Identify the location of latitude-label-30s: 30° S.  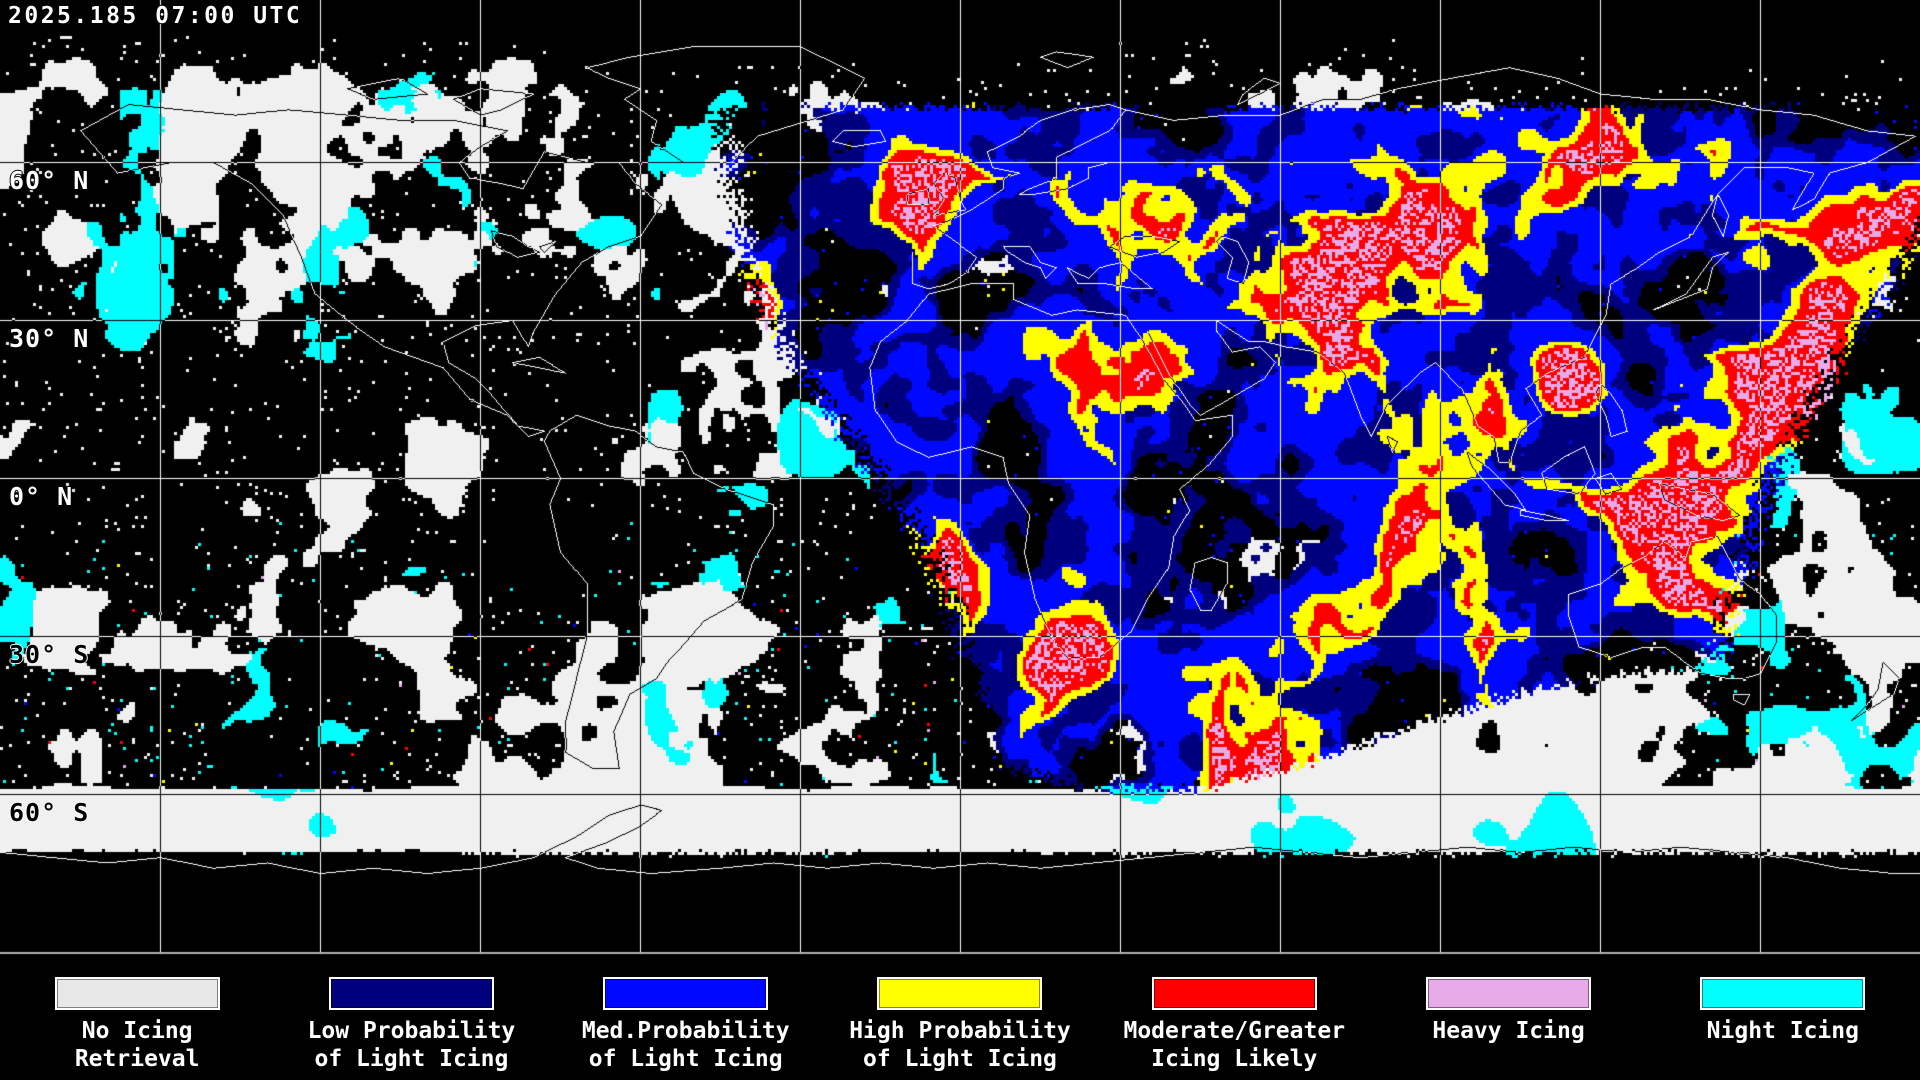
(49, 654).